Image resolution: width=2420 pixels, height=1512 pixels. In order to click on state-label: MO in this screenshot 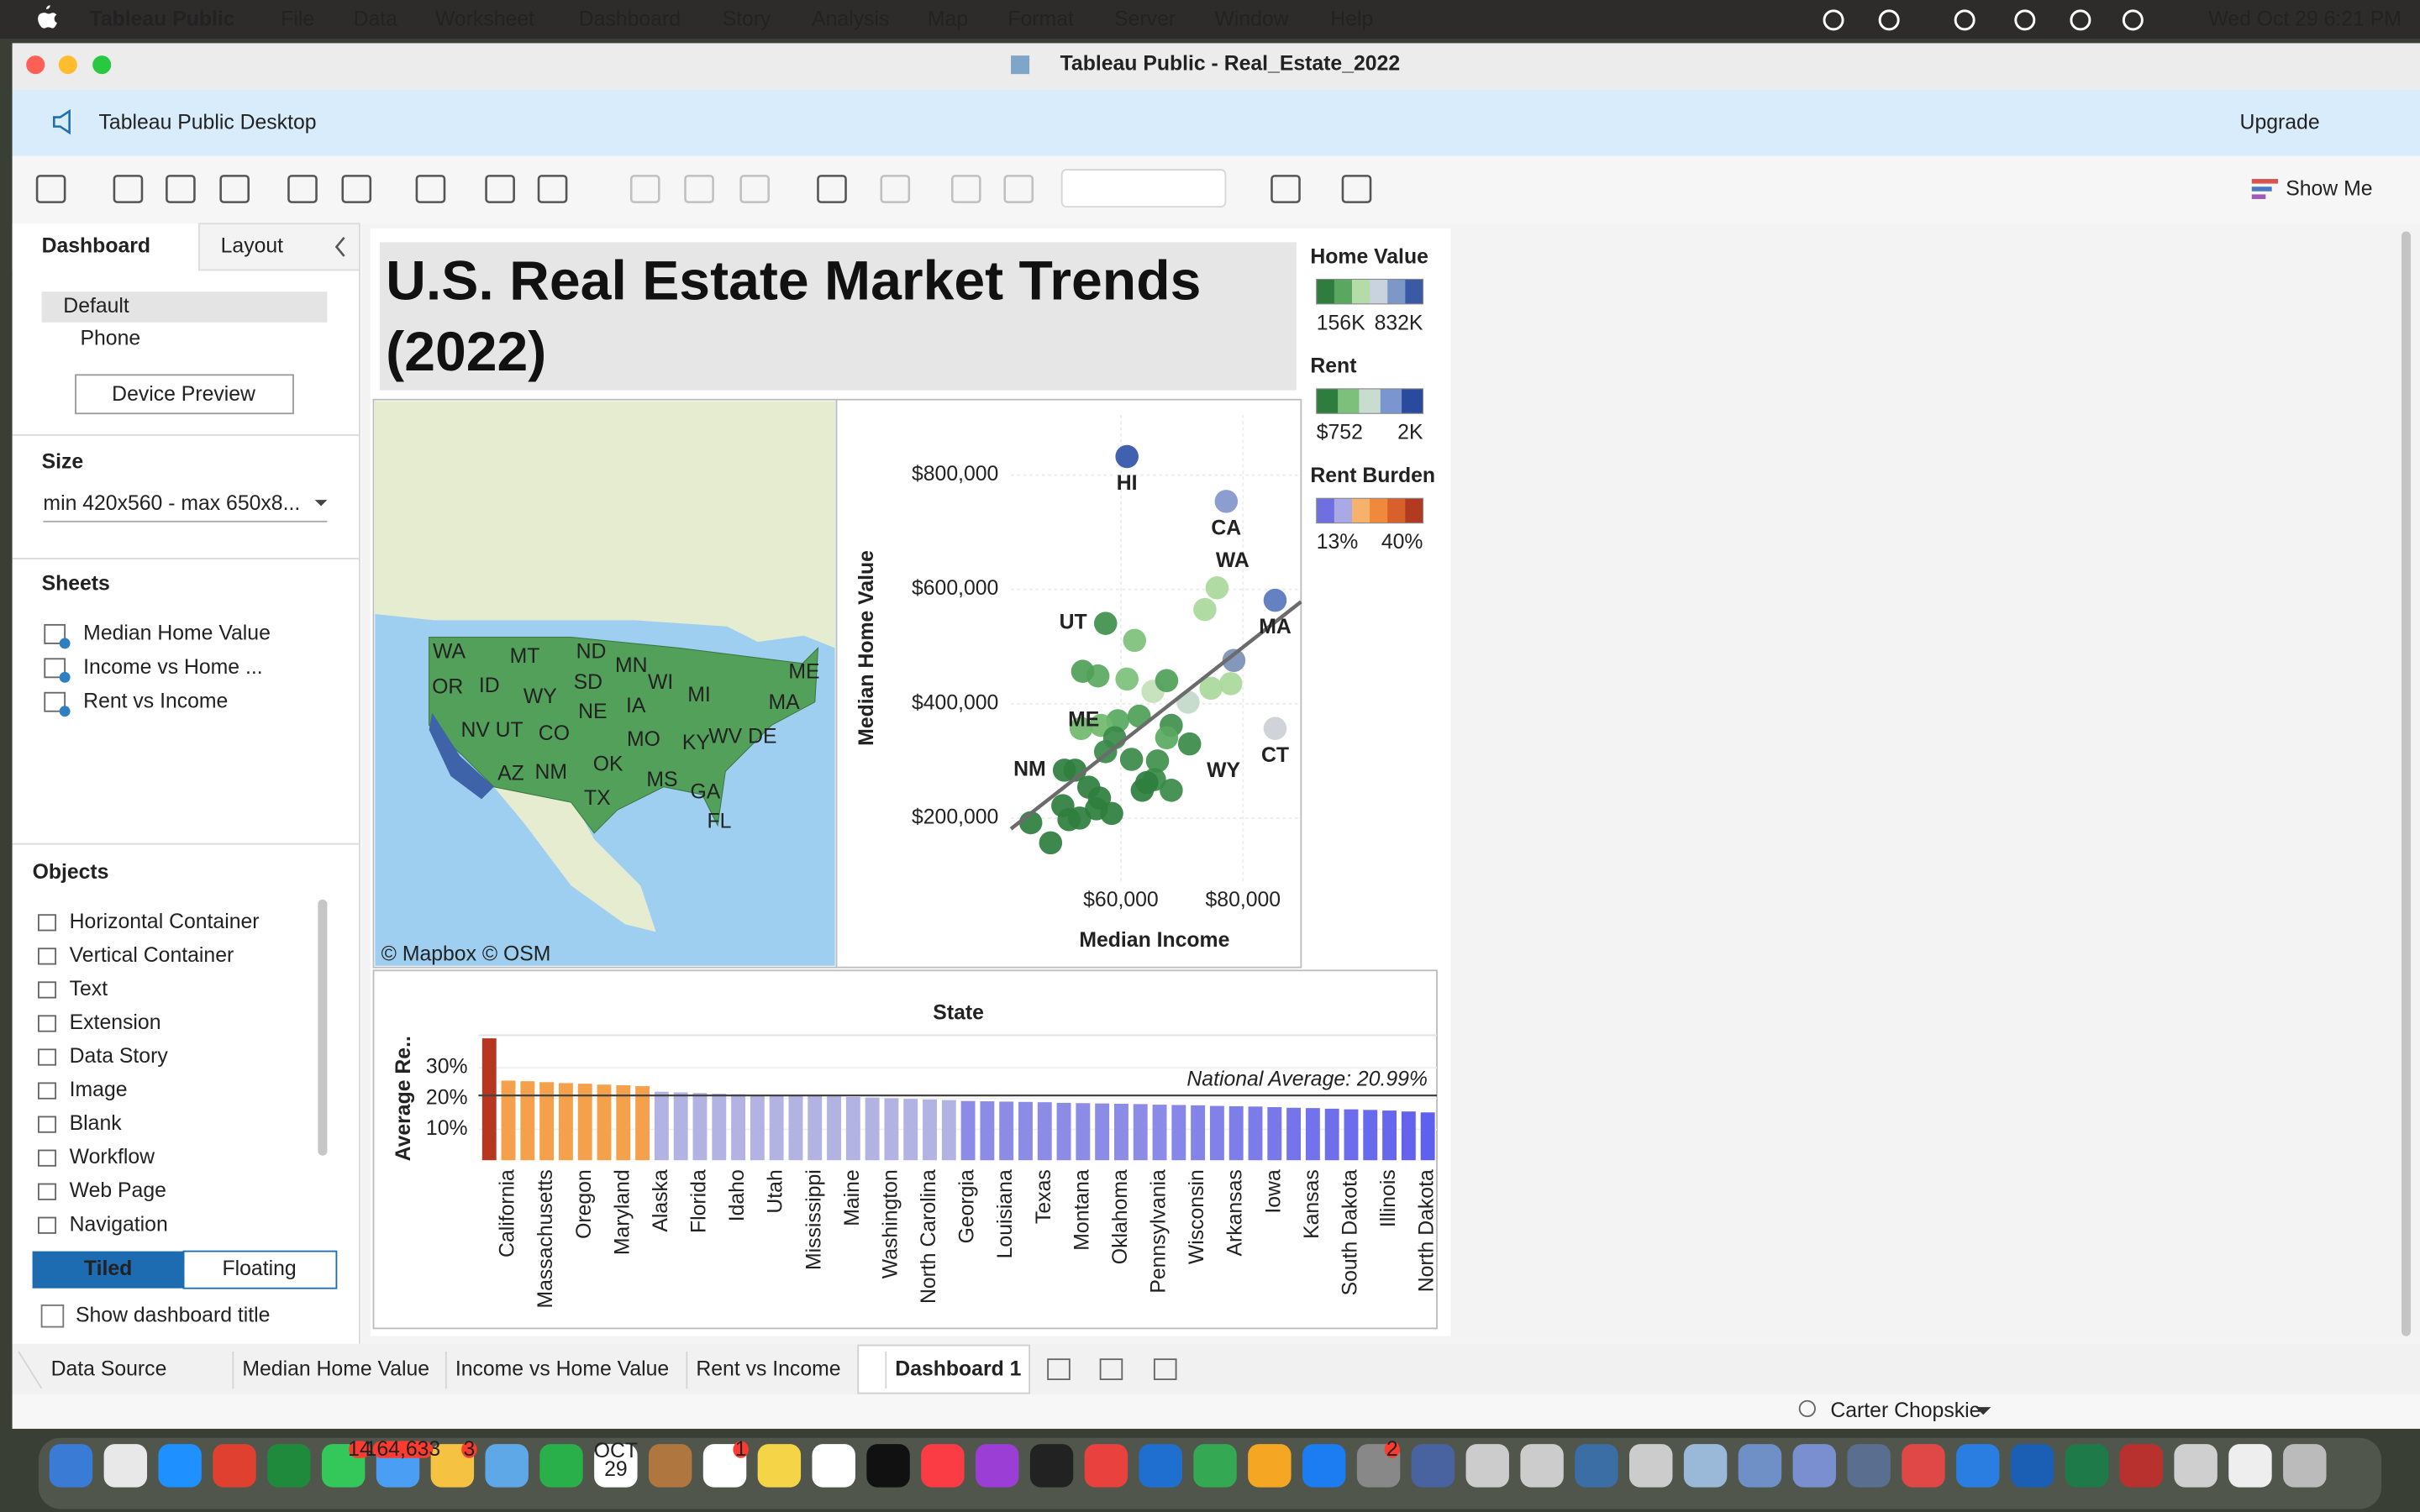, I will do `click(643, 739)`.